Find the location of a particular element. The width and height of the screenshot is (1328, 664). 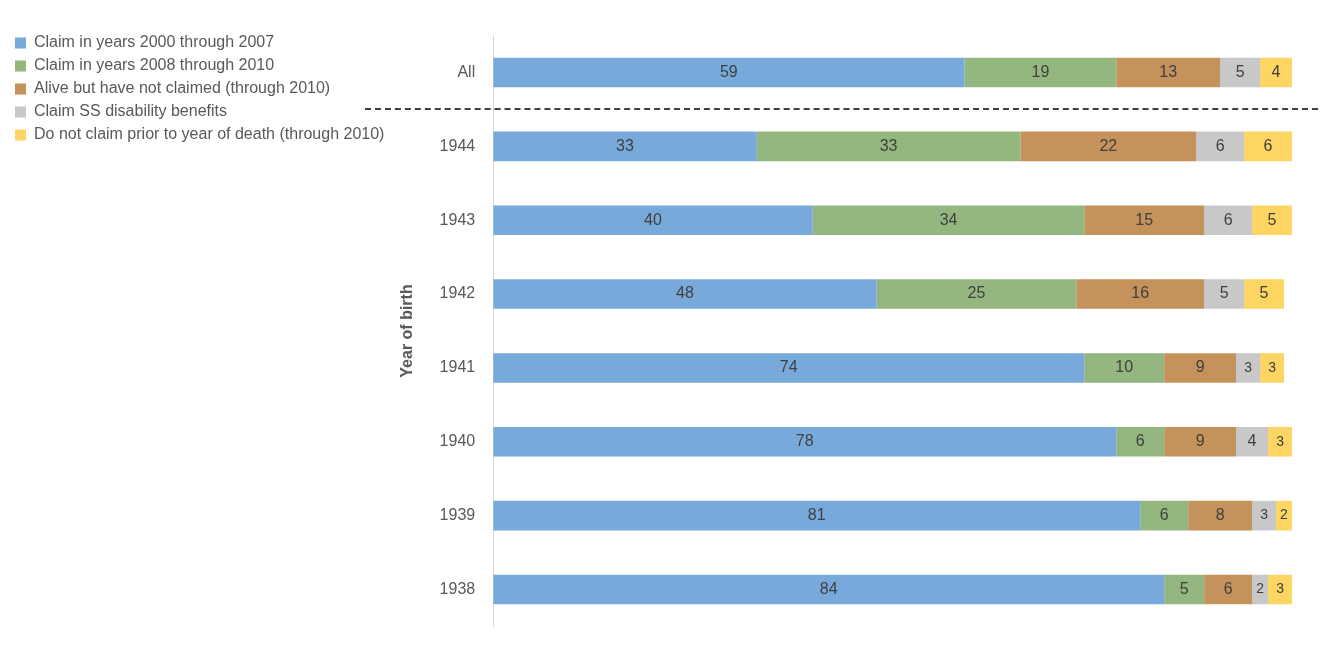

legend-label: Claim in years 2008 through 2010 is located at coordinates (154, 65).